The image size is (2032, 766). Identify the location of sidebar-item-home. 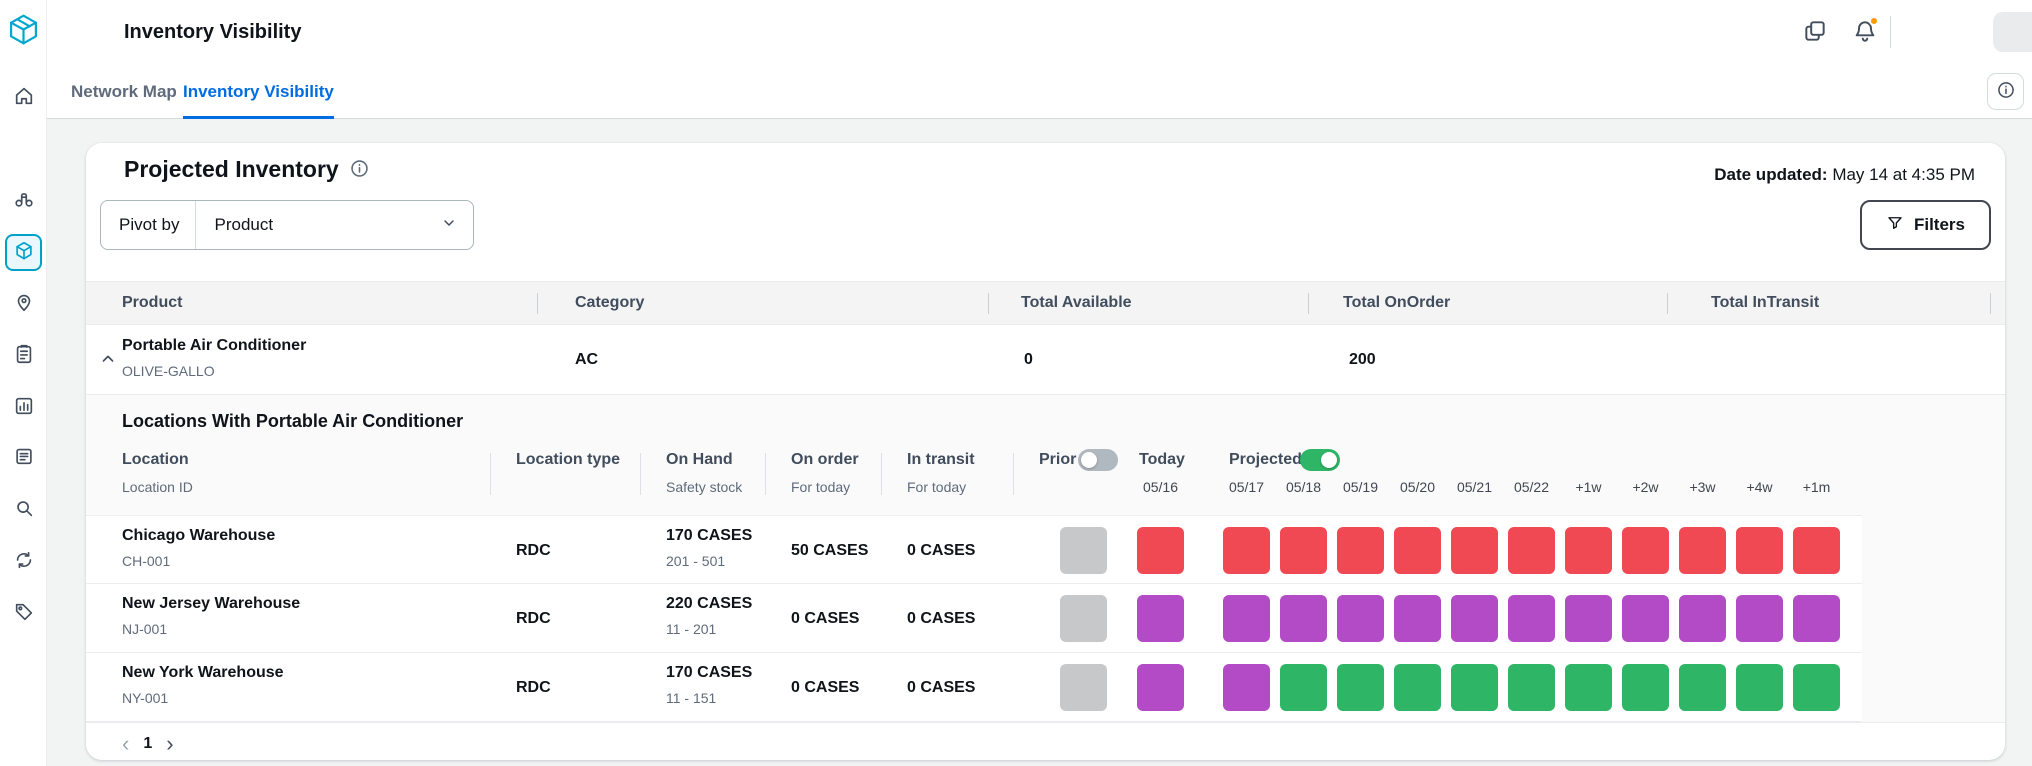
(23, 97).